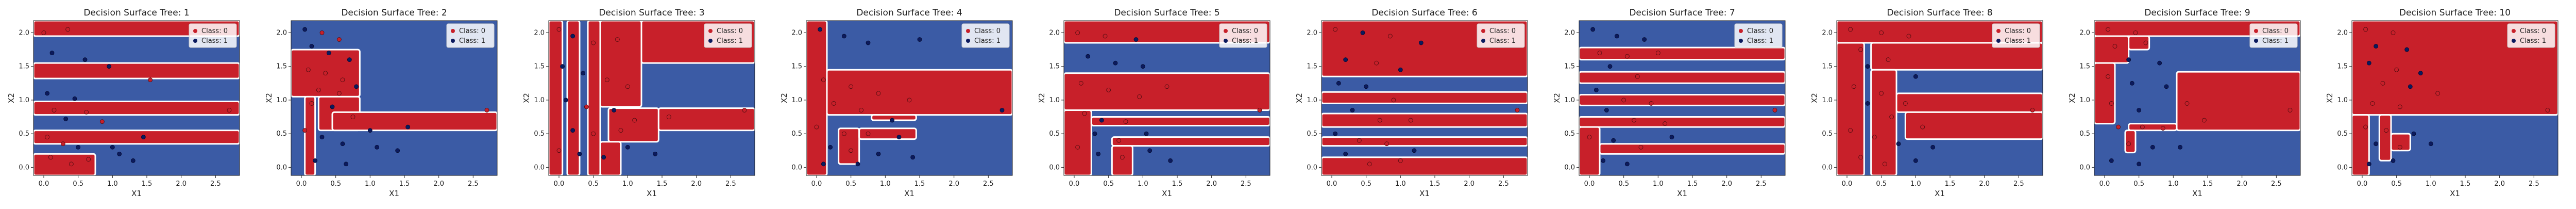 Image resolution: width=2576 pixels, height=209 pixels. What do you see at coordinates (1245, 31) in the screenshot?
I see `legend-label-class-0: Class: 0` at bounding box center [1245, 31].